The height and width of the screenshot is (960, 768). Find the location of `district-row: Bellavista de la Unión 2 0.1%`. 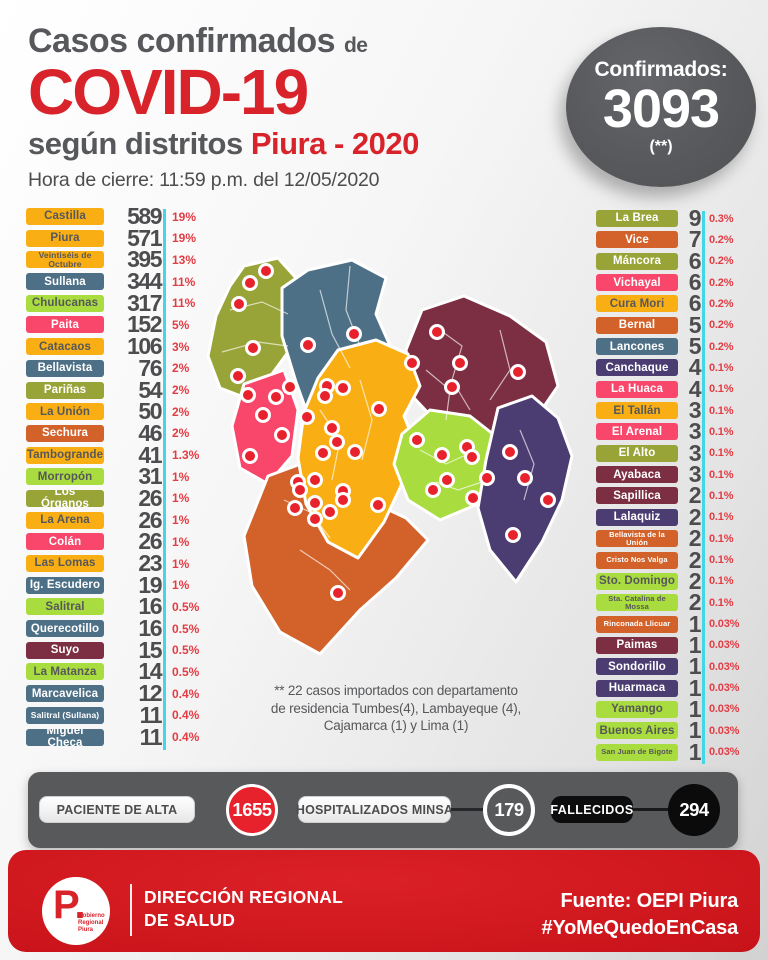

district-row: Bellavista de la Unión 2 0.1% is located at coordinates (670, 538).